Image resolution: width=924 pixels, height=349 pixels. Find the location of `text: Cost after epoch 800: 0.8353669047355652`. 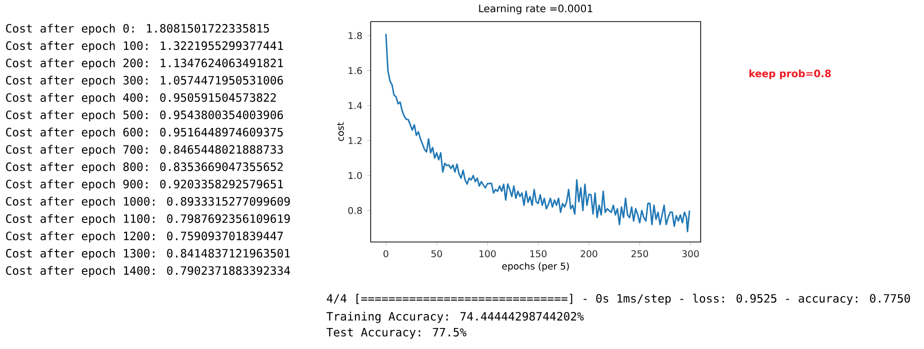

text: Cost after epoch 800: 0.8353669047355652 is located at coordinates (144, 168).